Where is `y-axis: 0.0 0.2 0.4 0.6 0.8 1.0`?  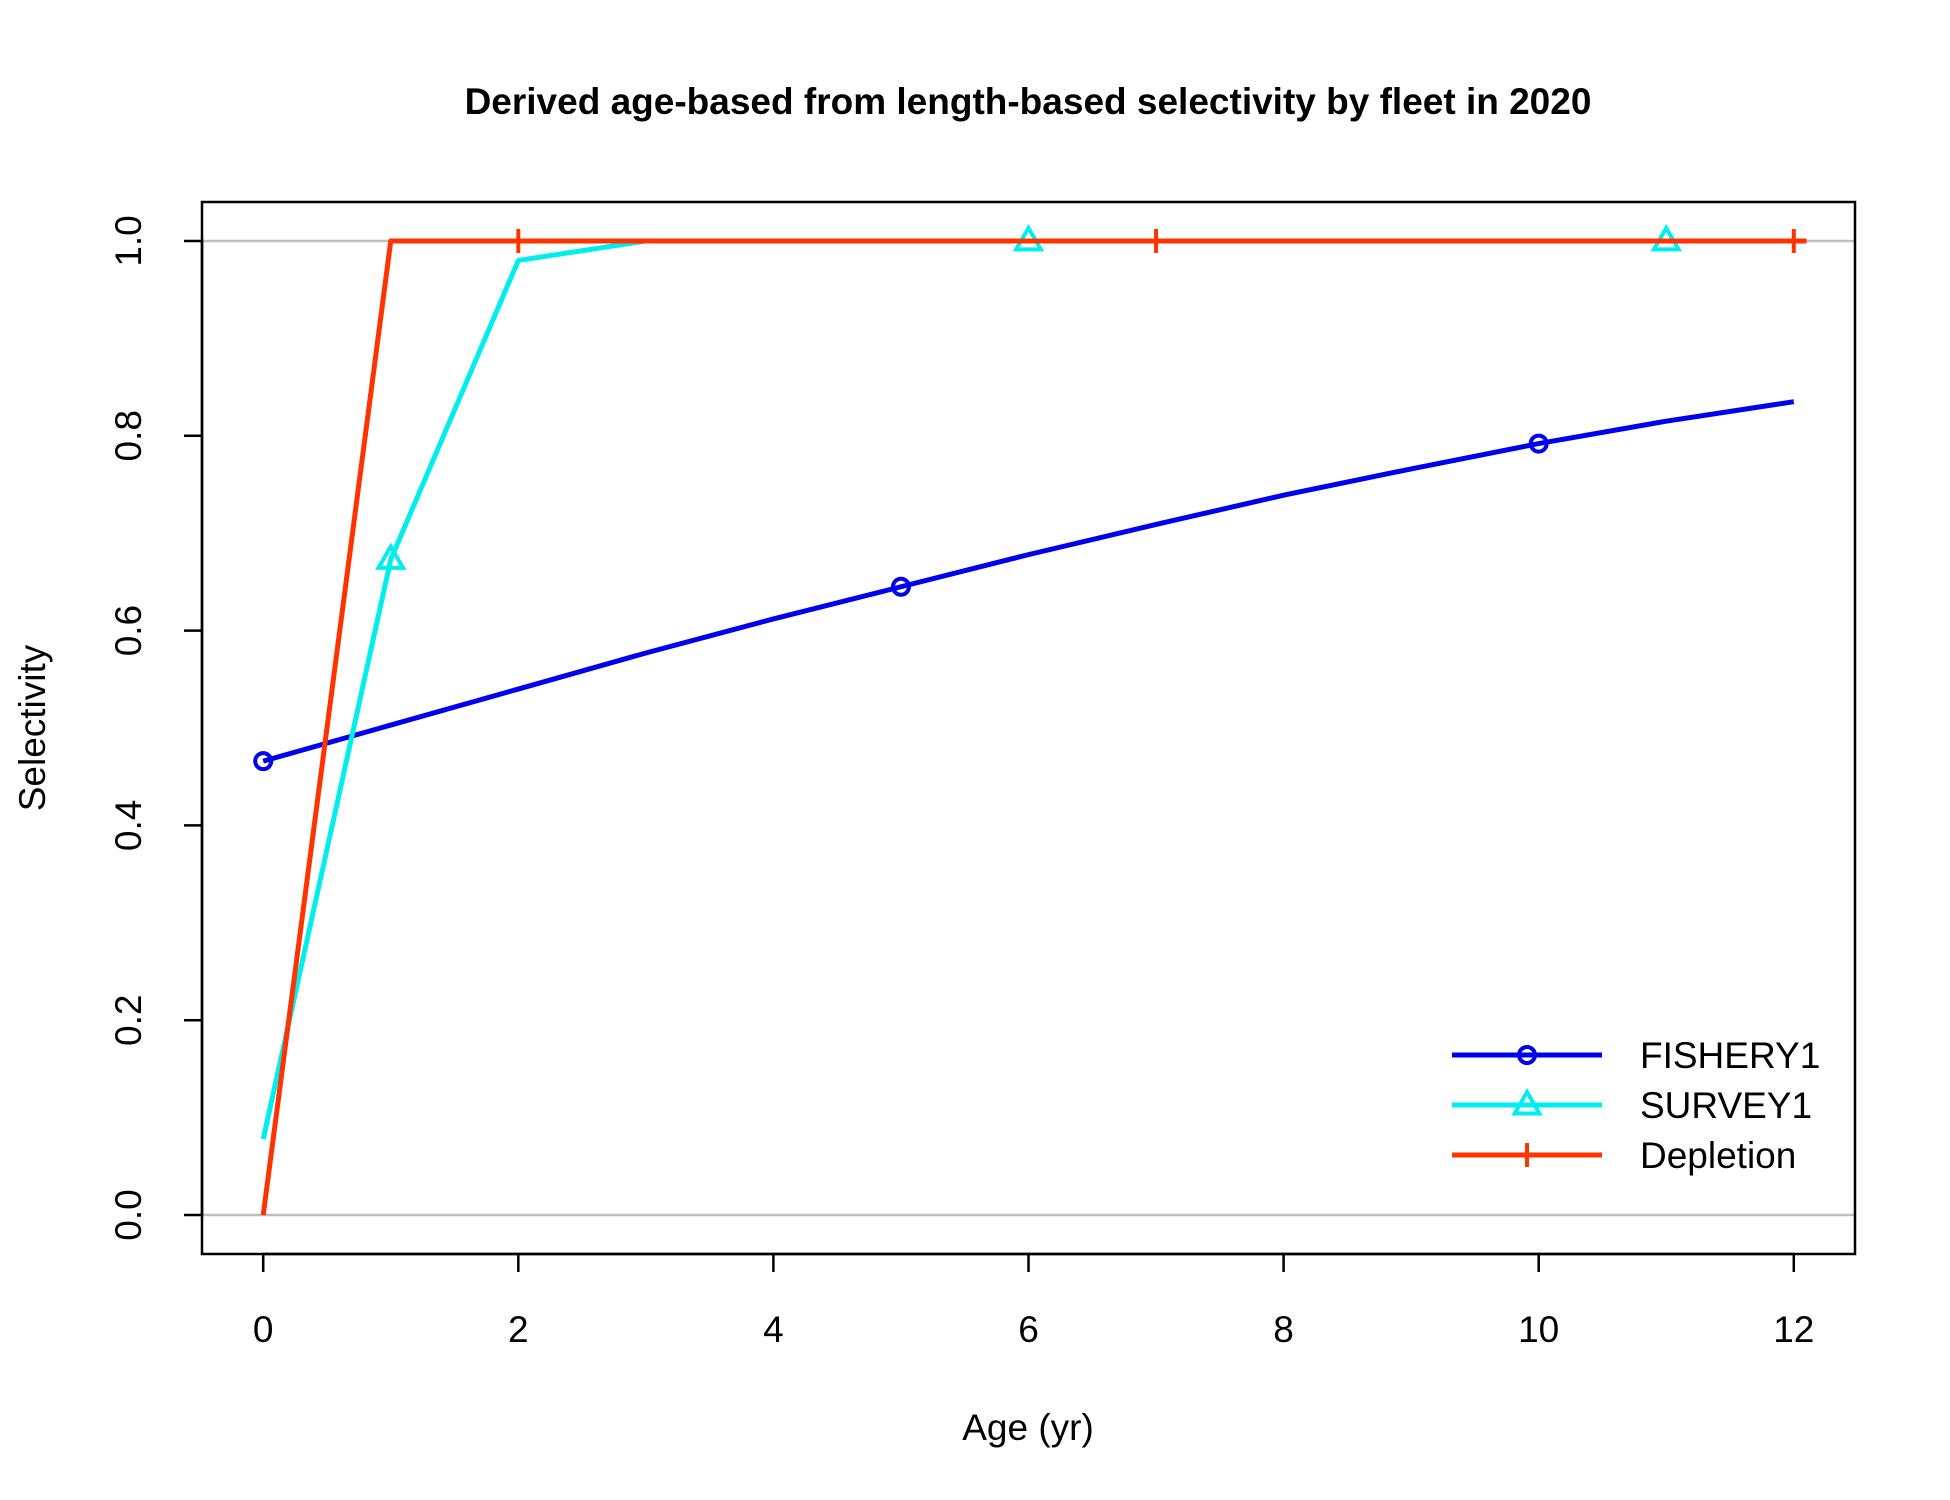
y-axis: 0.0 0.2 0.4 0.6 0.8 1.0 is located at coordinates (156, 728).